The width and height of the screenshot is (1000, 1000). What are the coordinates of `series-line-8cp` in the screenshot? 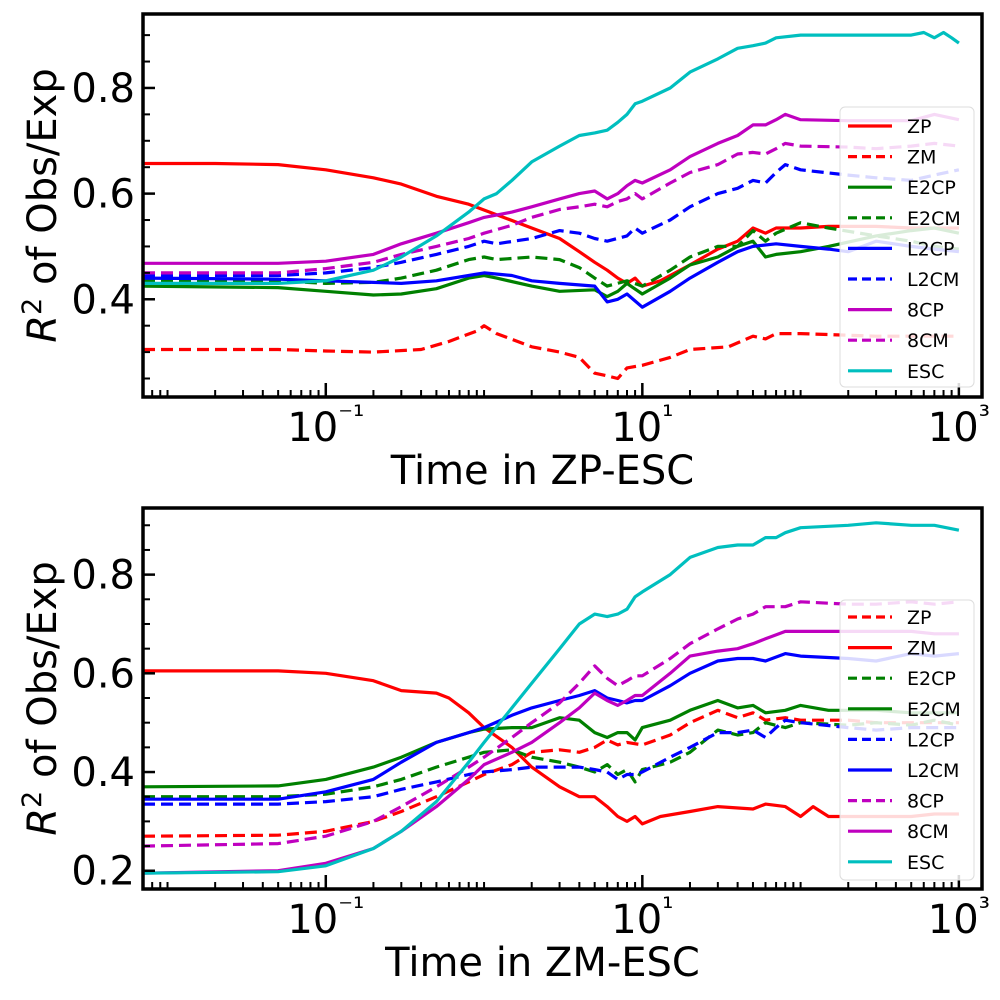 It's located at (551, 188).